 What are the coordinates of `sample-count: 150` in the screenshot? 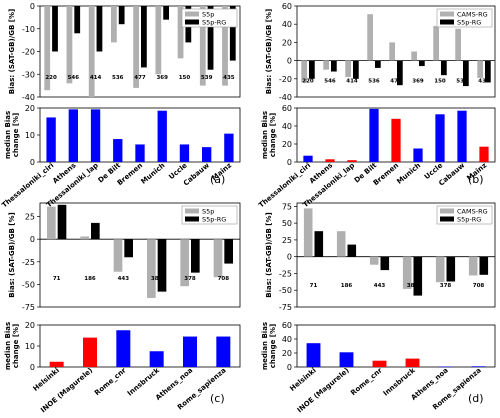 It's located at (185, 78).